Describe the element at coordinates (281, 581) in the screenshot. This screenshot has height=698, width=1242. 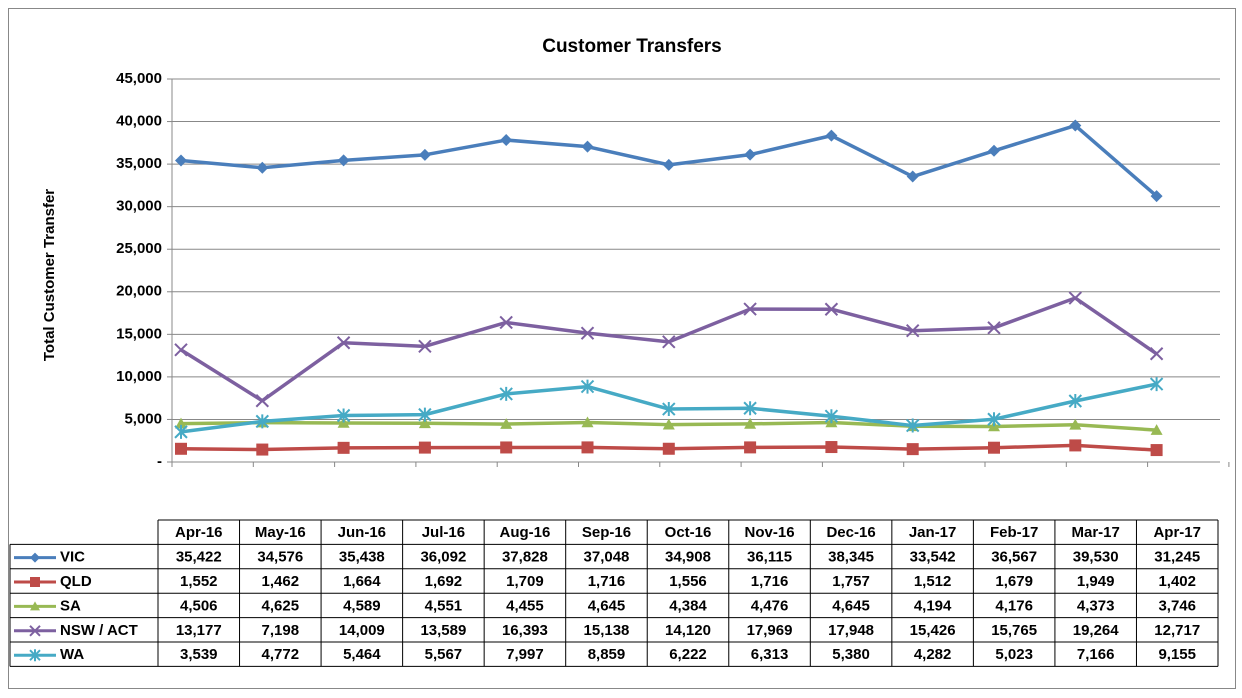
I see `table-value: 1,462` at that location.